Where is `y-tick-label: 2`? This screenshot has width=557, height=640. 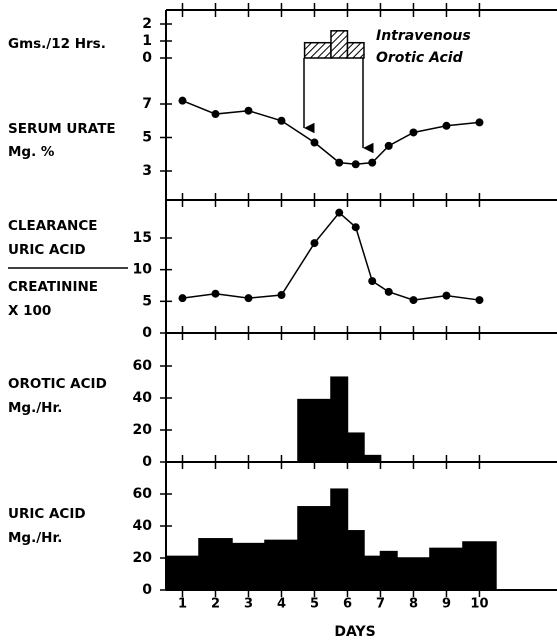
y-tick-label: 2 is located at coordinates (147, 24).